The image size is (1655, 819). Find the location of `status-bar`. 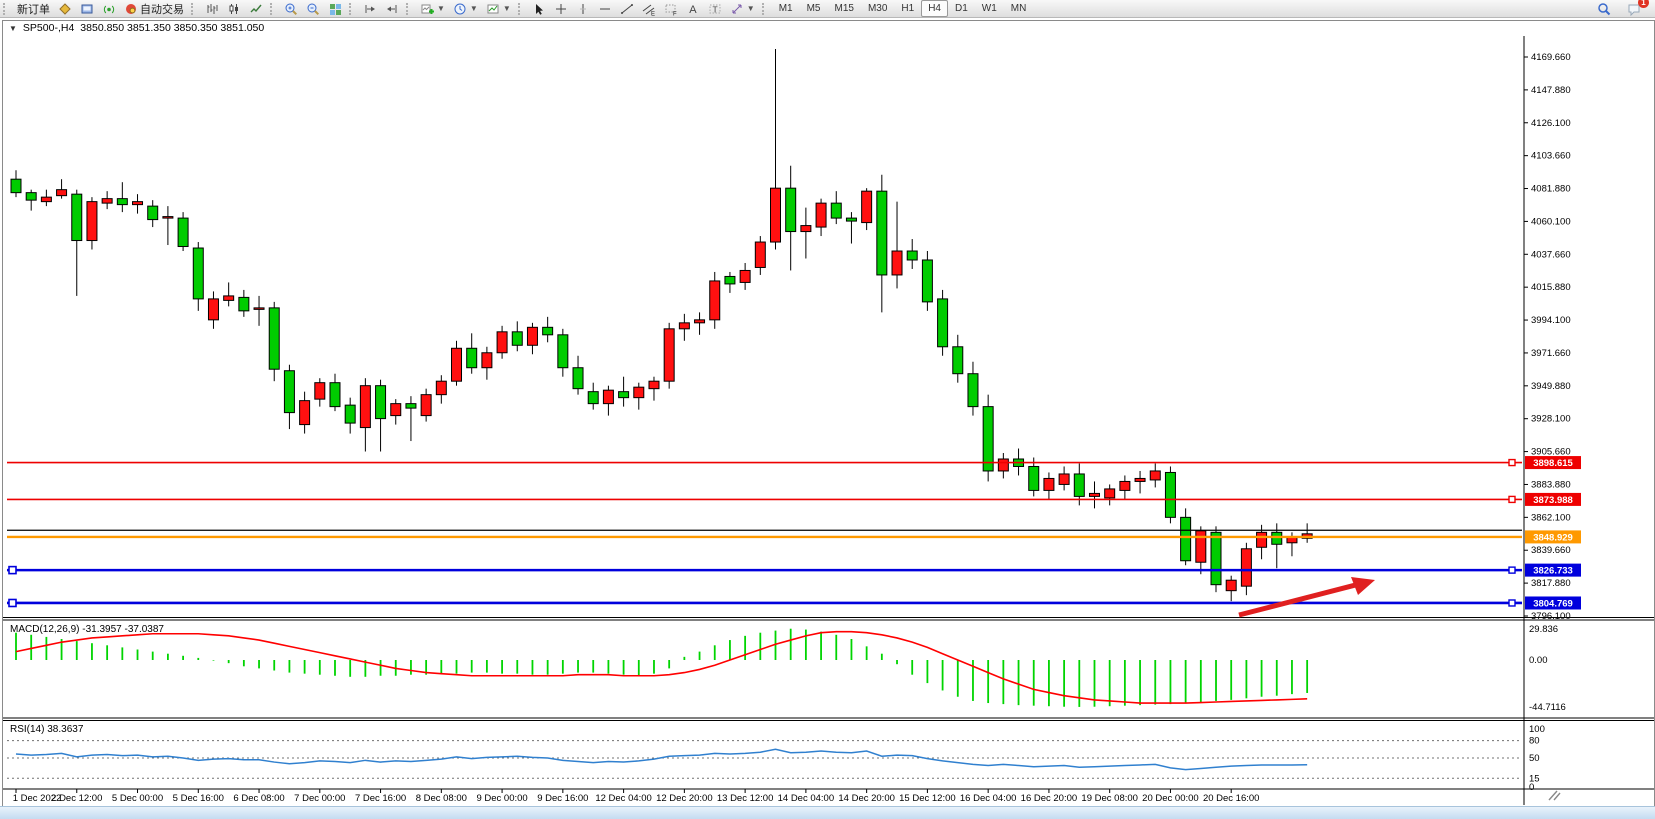

status-bar is located at coordinates (827, 812).